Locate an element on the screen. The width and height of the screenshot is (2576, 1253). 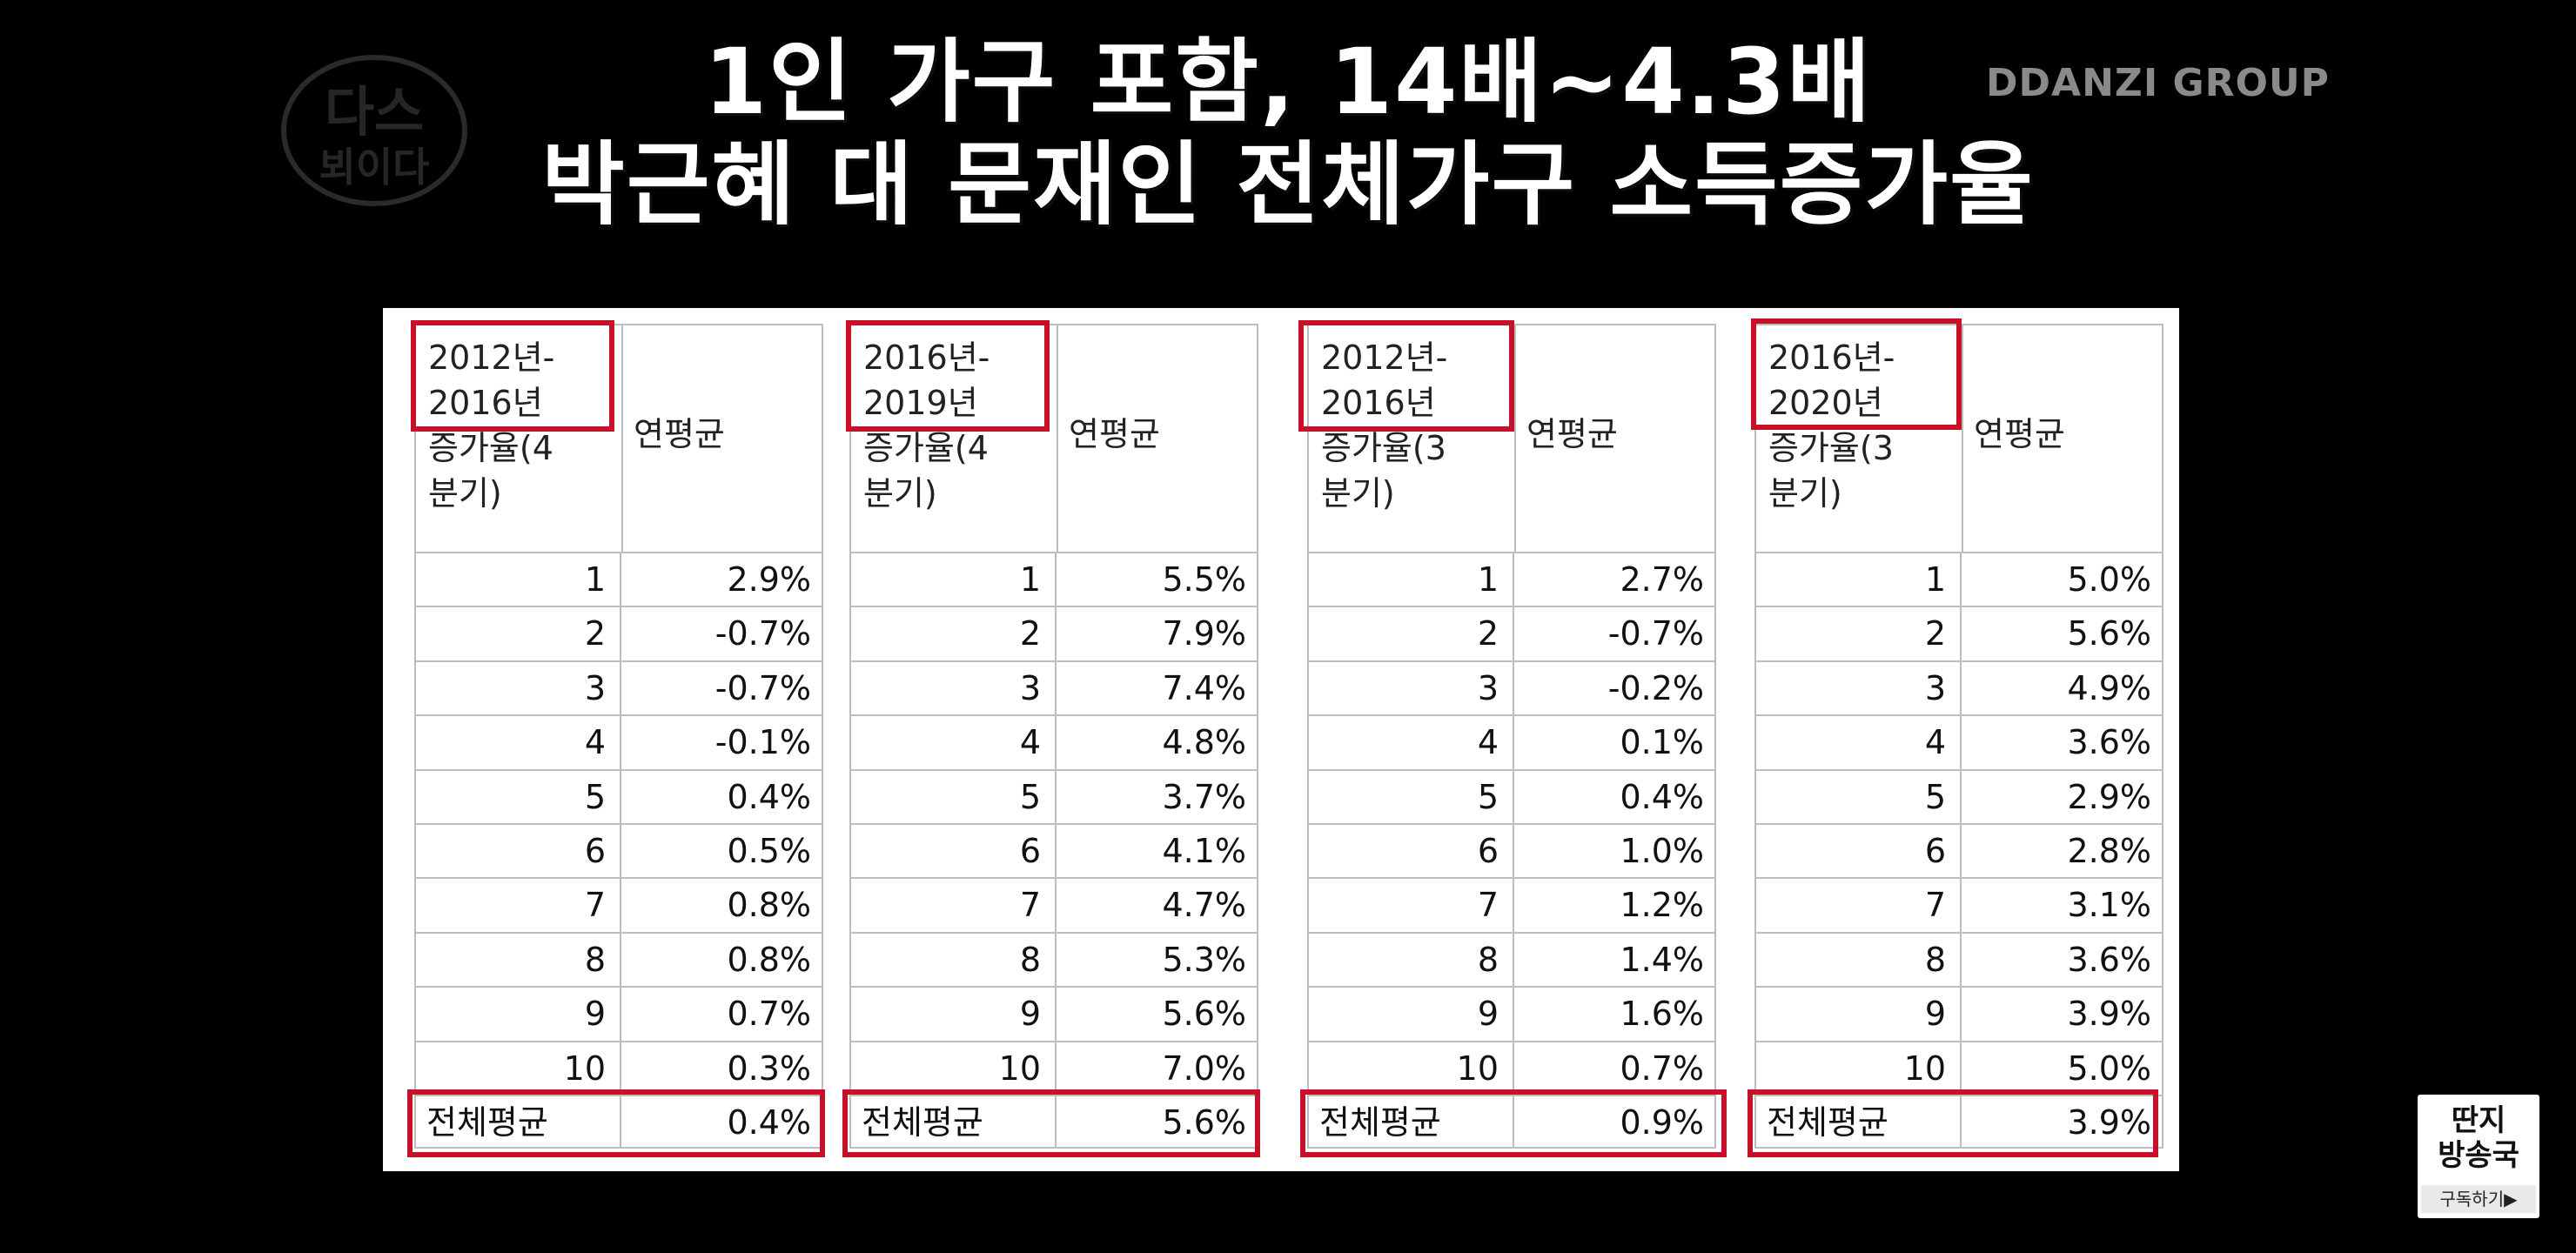
table-row: 6 2.8% is located at coordinates (1959, 850).